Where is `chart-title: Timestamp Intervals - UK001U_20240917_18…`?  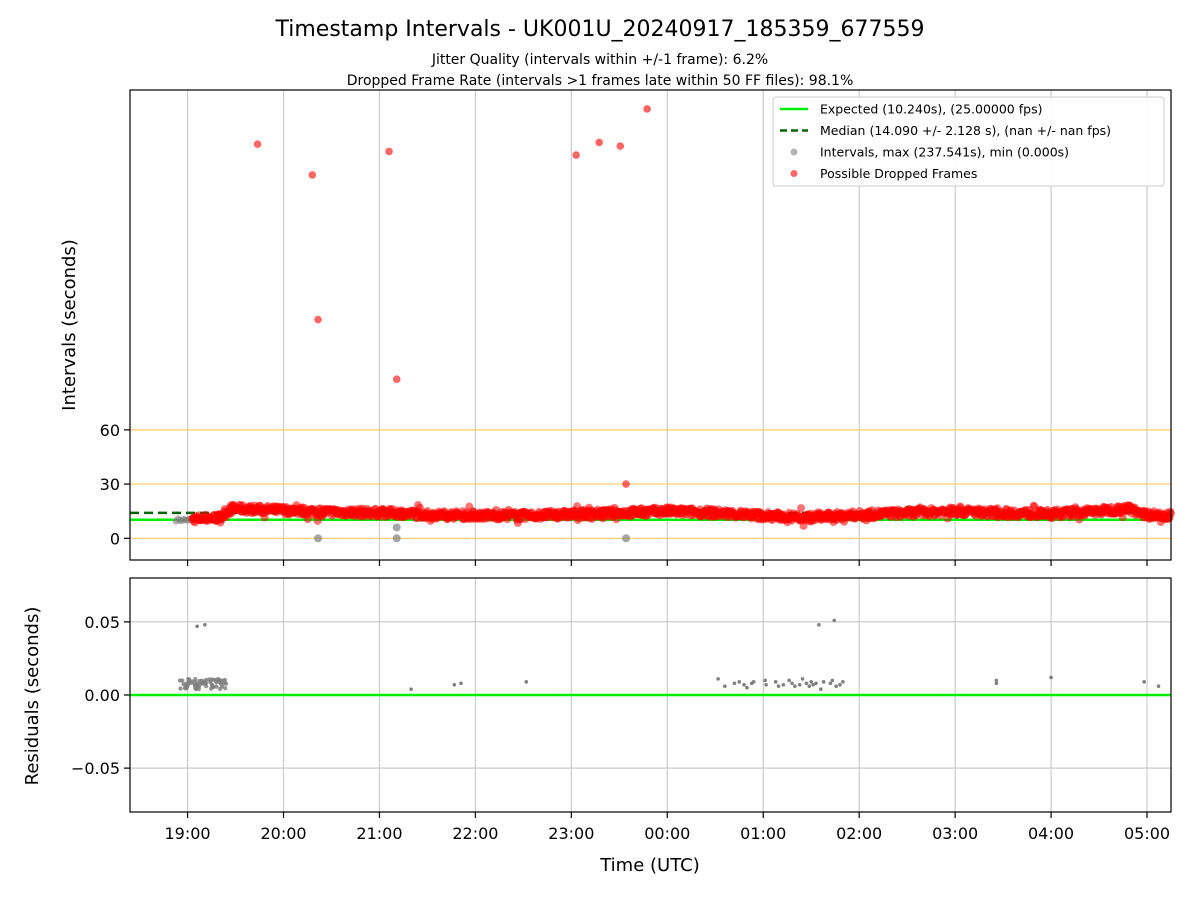
chart-title: Timestamp Intervals - UK001U_20240917_18… is located at coordinates (600, 29).